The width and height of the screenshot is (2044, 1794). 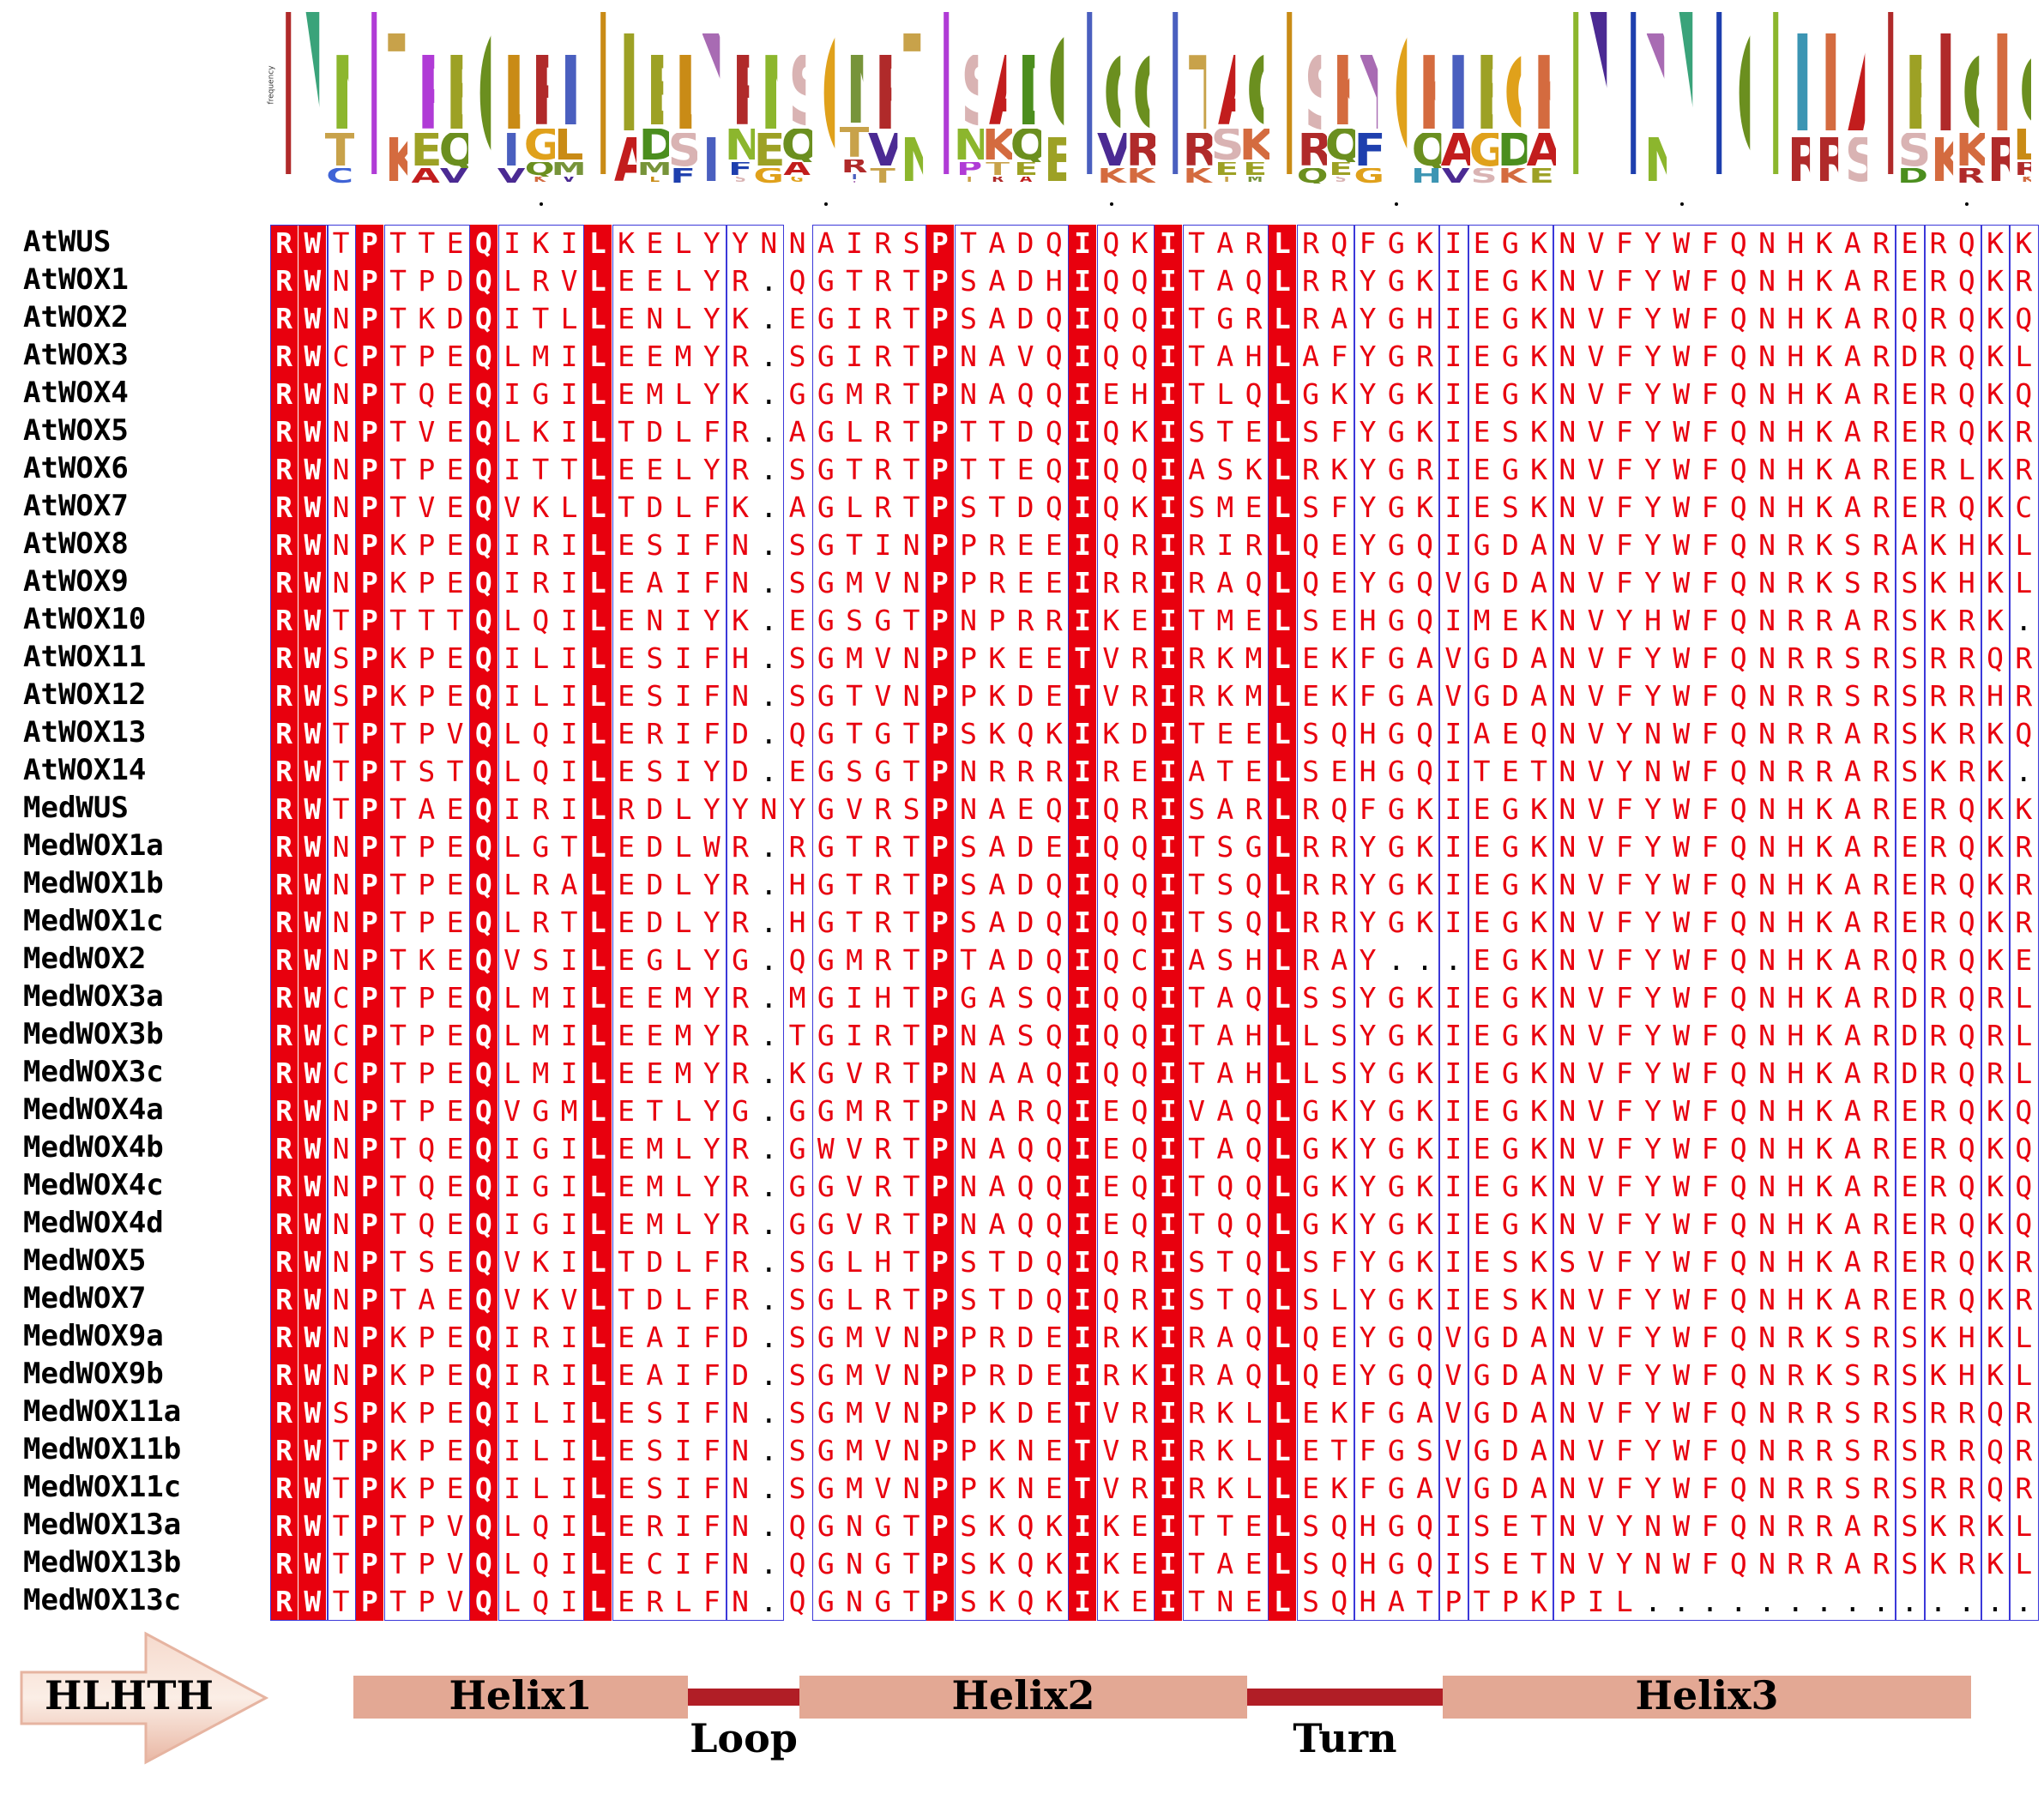 I want to click on sequence-name: MedWOX1c, so click(x=93, y=921).